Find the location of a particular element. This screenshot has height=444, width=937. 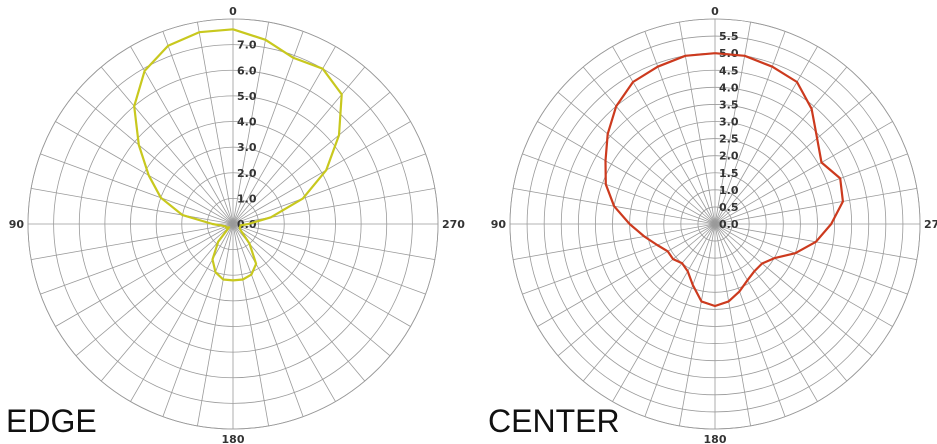

radial-tick-label: 0.0 is located at coordinates (729, 224).